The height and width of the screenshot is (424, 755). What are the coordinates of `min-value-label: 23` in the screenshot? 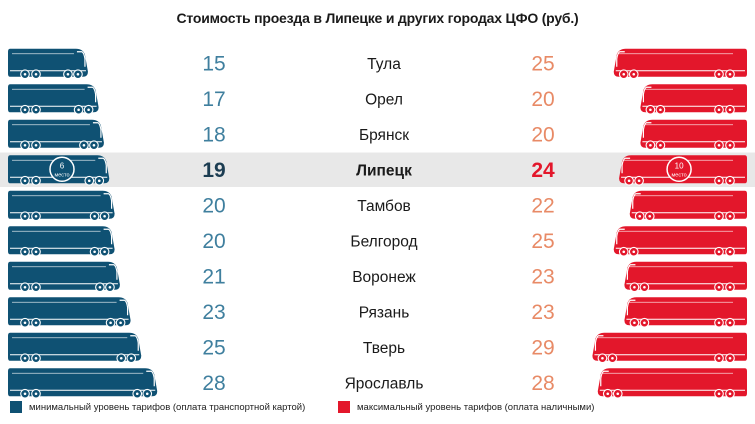 It's located at (213, 312).